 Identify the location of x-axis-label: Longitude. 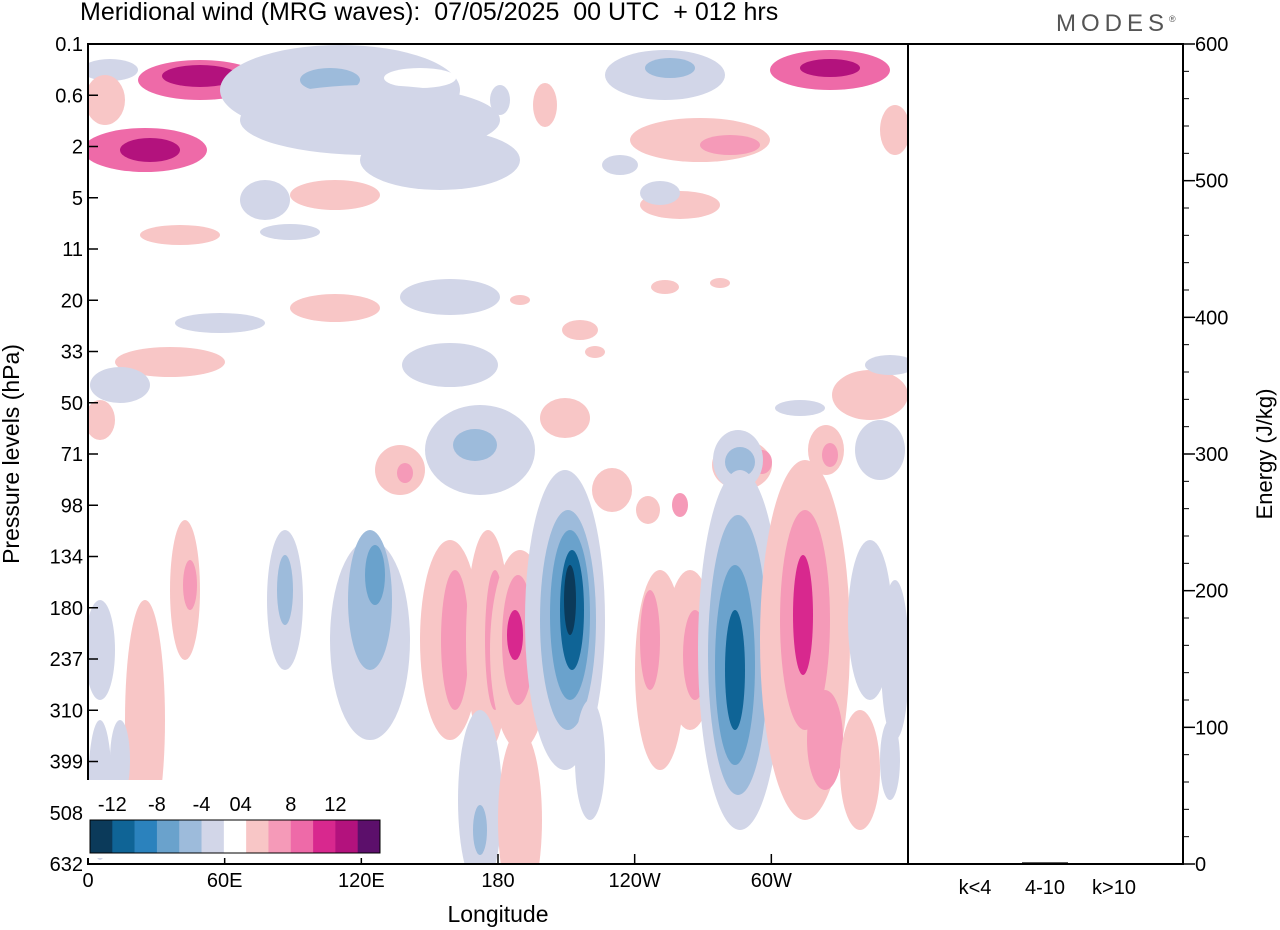
(497, 914).